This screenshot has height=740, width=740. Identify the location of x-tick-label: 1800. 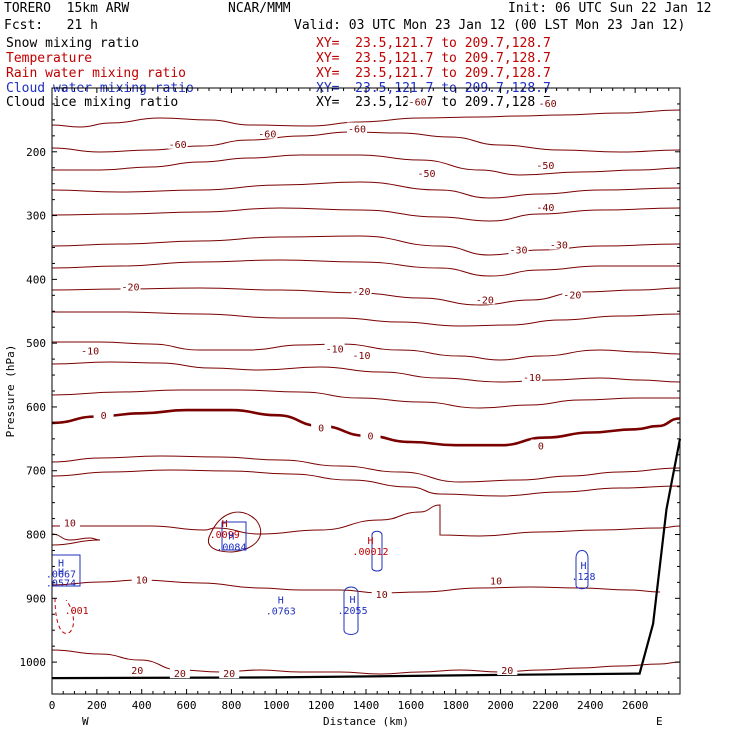
(455, 705).